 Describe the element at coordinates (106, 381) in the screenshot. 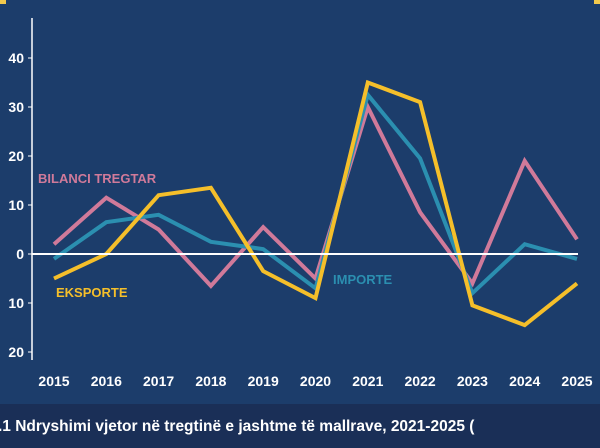

I see `x-tick-label: 2016` at that location.